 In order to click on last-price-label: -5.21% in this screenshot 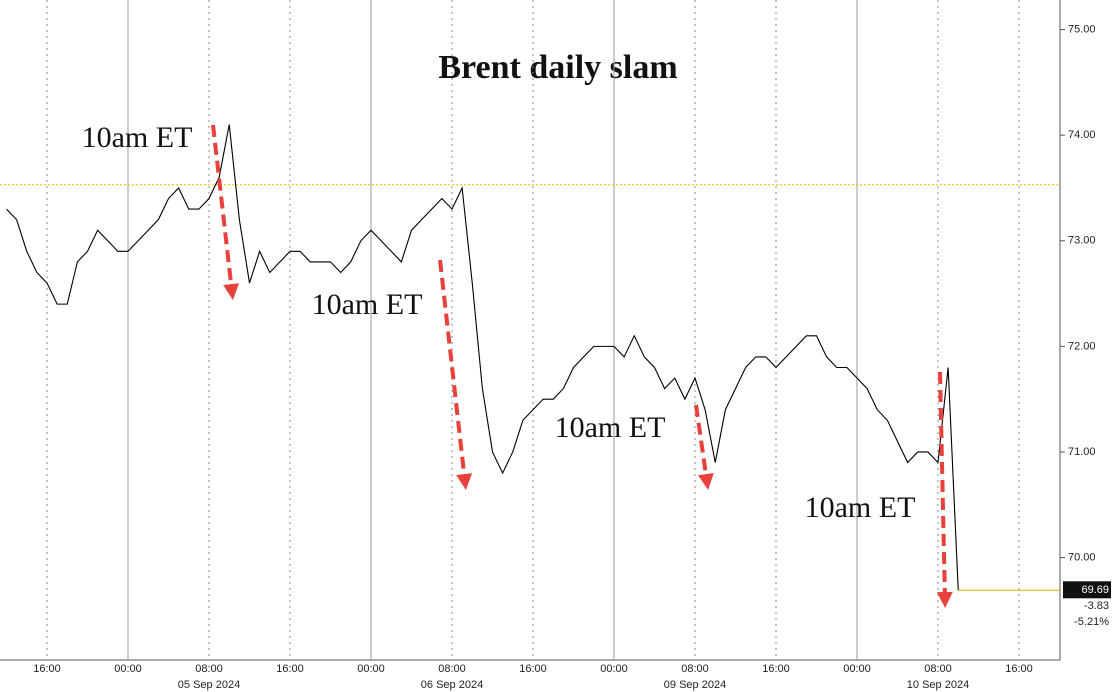, I will do `click(1091, 622)`.